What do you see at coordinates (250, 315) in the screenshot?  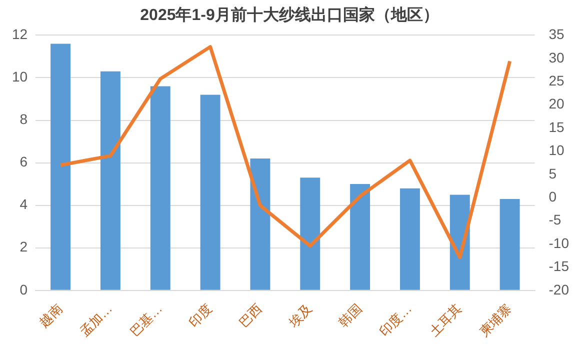 I see `x-tick-label: 巴西` at bounding box center [250, 315].